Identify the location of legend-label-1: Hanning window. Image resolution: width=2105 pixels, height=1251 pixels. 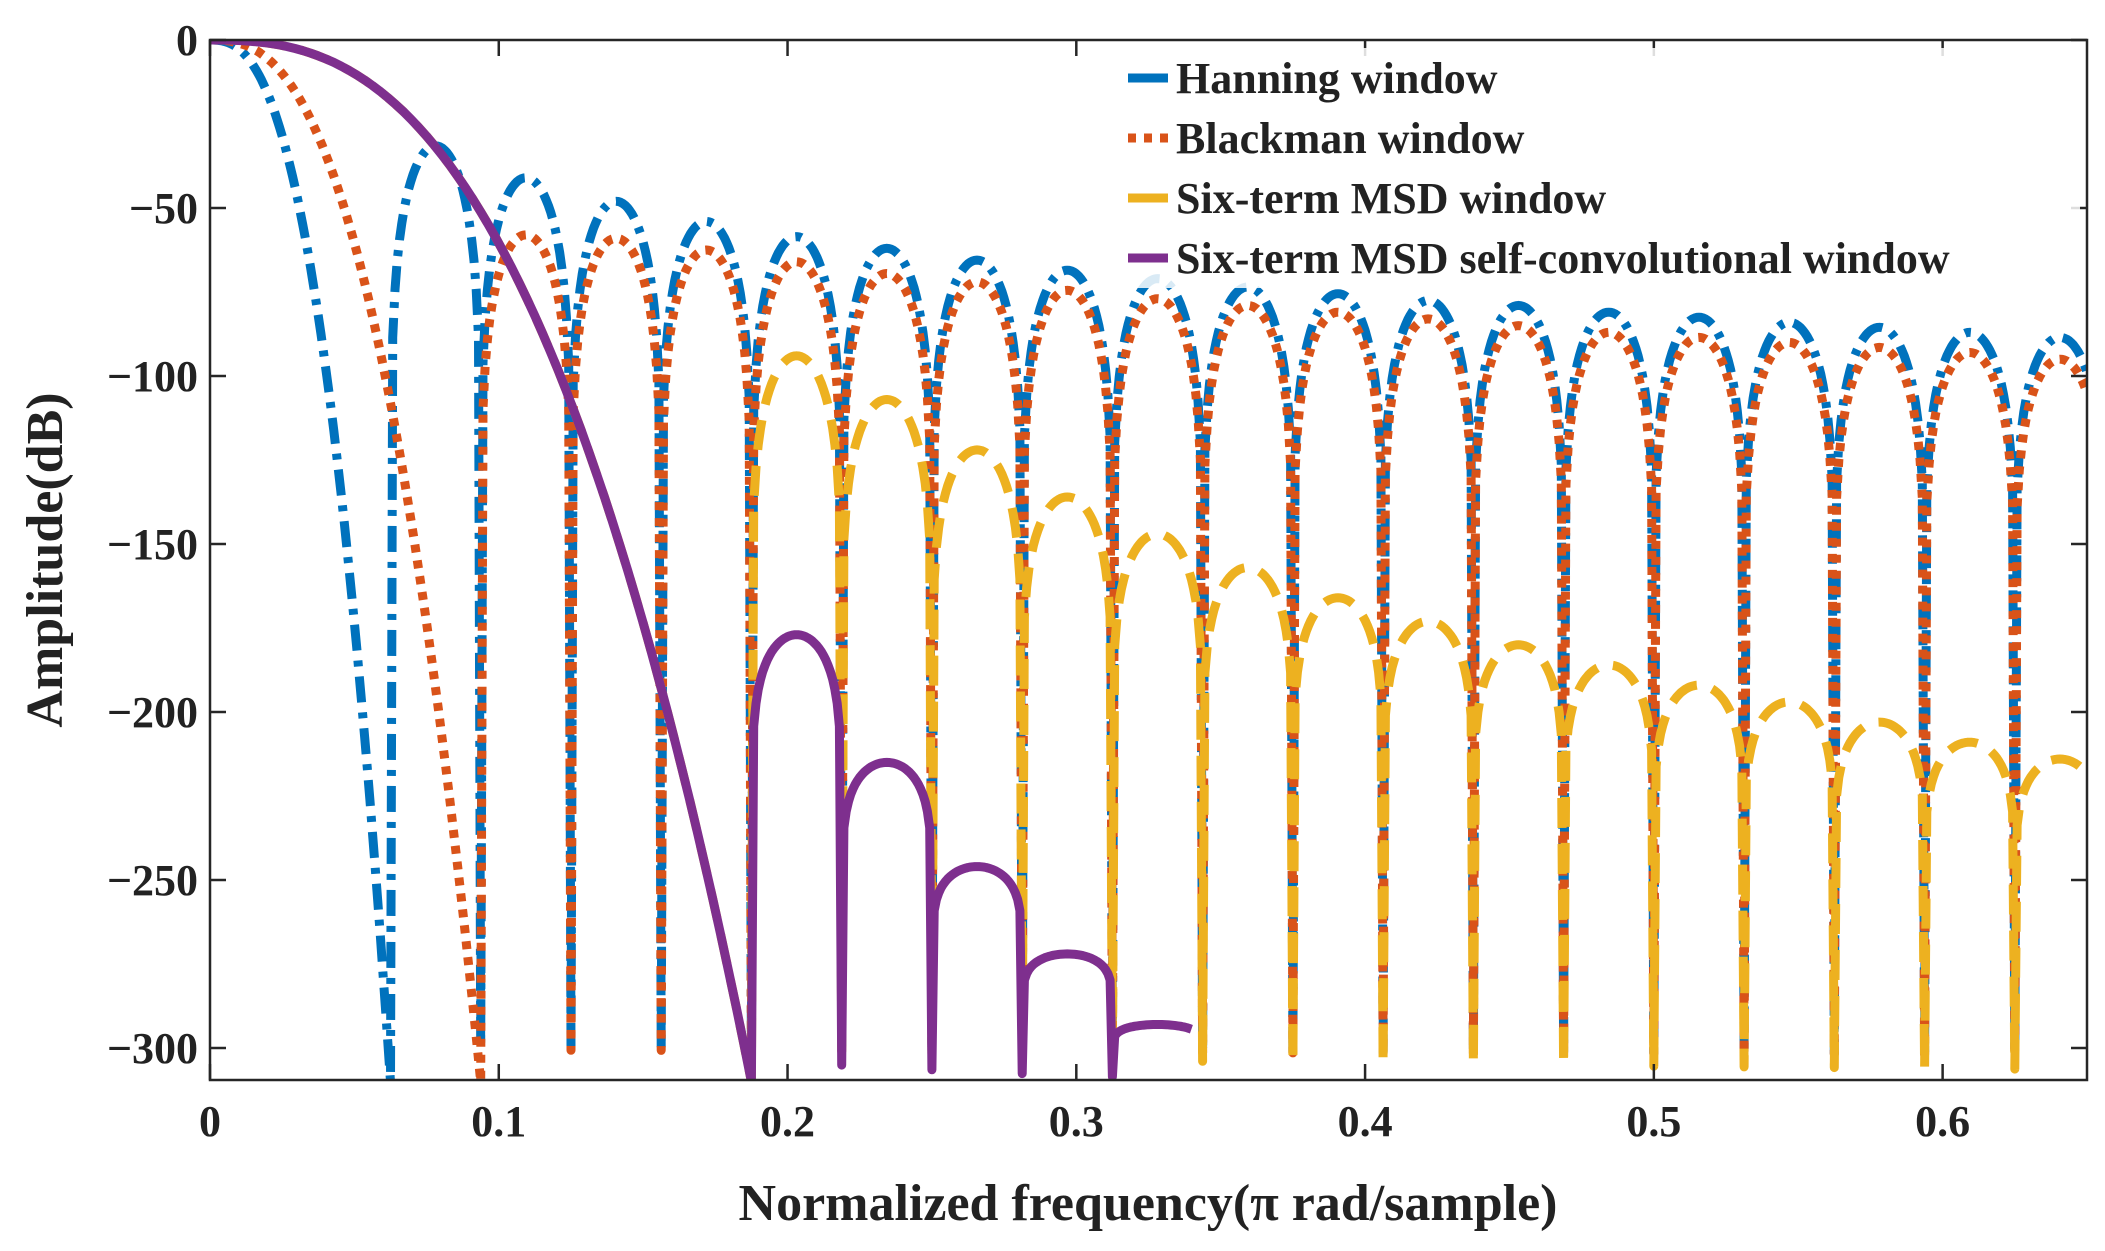
(1337, 78).